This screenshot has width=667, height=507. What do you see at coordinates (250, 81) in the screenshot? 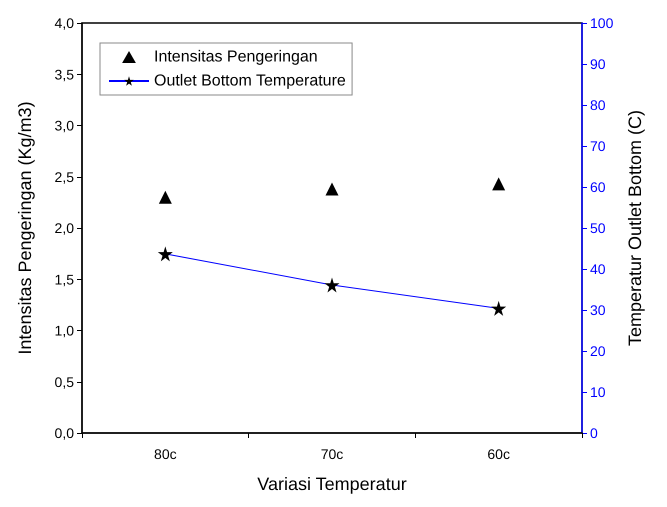
I see `legend-label: Outlet Bottom Temperature` at bounding box center [250, 81].